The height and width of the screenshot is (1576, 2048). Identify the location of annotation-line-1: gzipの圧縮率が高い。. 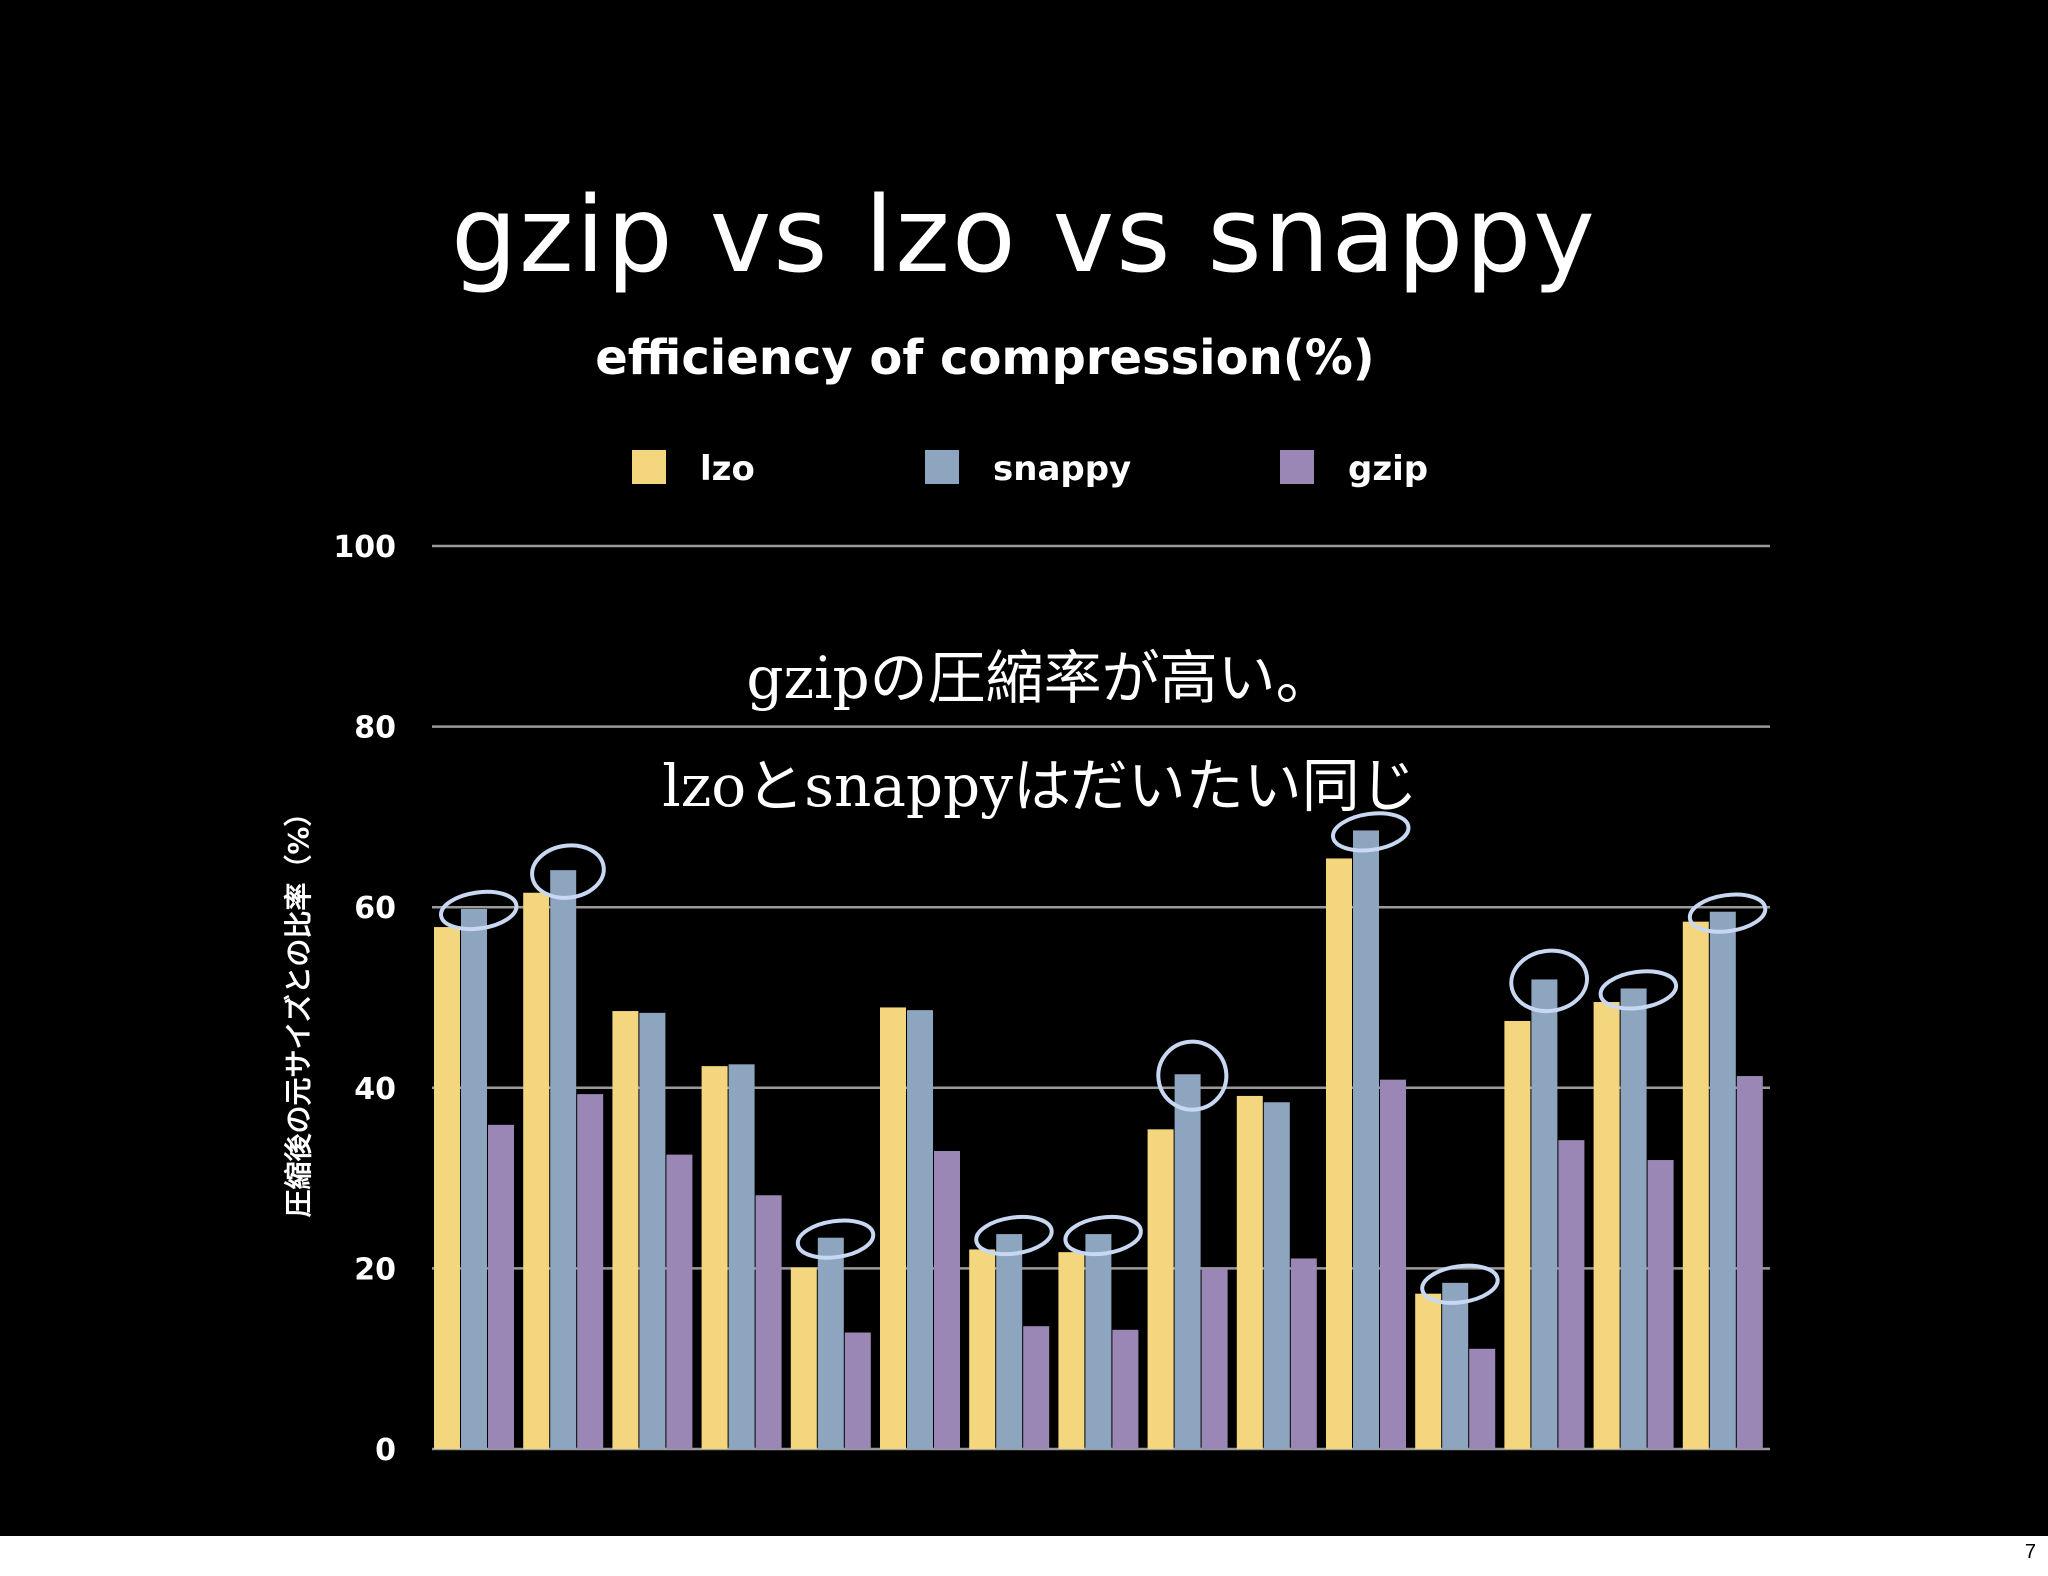
(1039, 678).